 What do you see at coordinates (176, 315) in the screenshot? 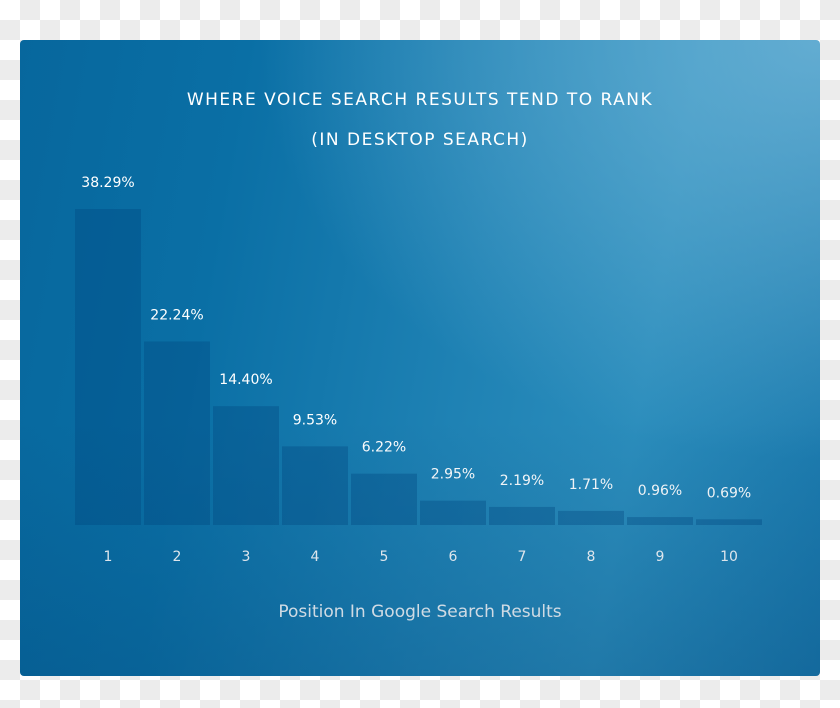
I see `data-label: 22.24%` at bounding box center [176, 315].